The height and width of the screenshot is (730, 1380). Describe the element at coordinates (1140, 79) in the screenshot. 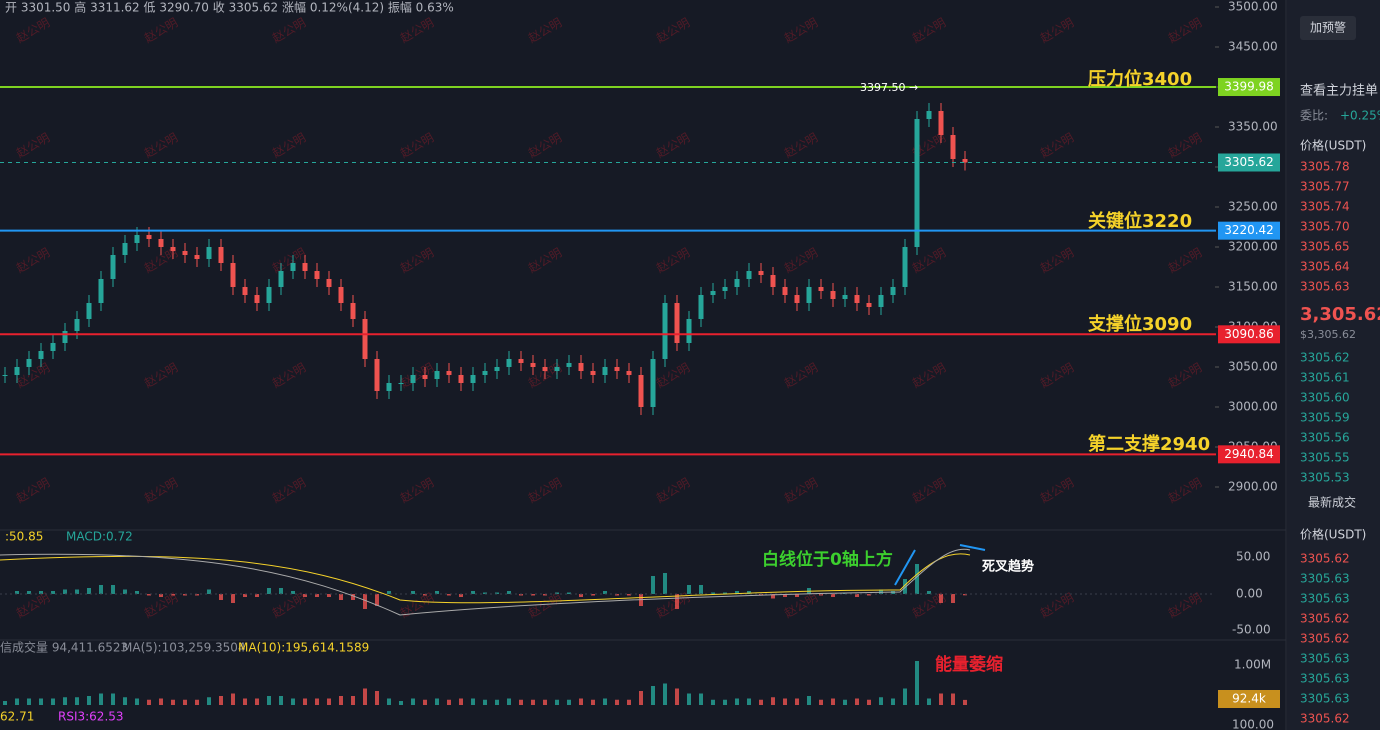

I see `level-name: 压力位3400` at that location.